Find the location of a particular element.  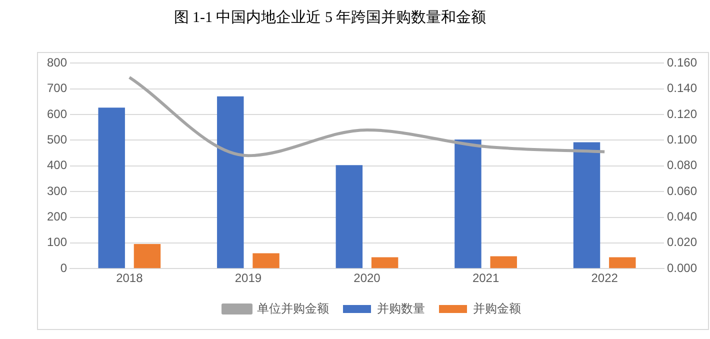

y2-tick-label: 0.060 is located at coordinates (682, 191).